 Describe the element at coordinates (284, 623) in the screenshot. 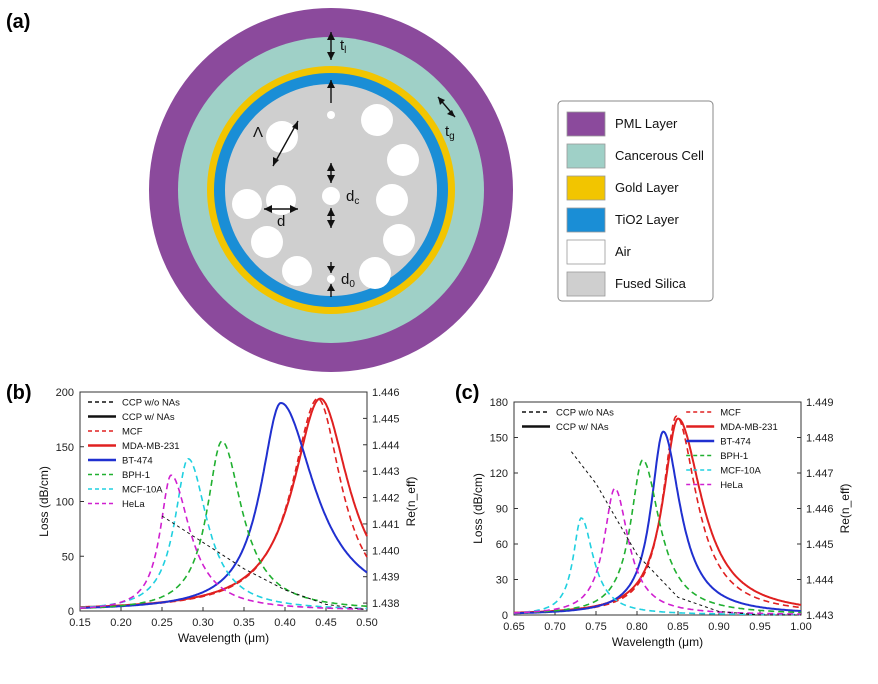

I see `x-tick-label: 0.40` at that location.